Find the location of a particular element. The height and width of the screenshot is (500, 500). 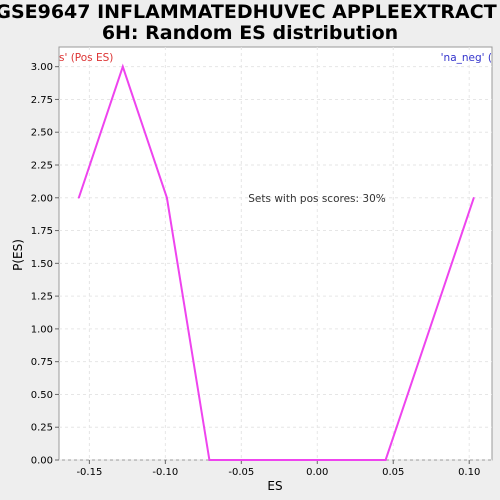

y-tick-label: 2.25 is located at coordinates (42, 166).